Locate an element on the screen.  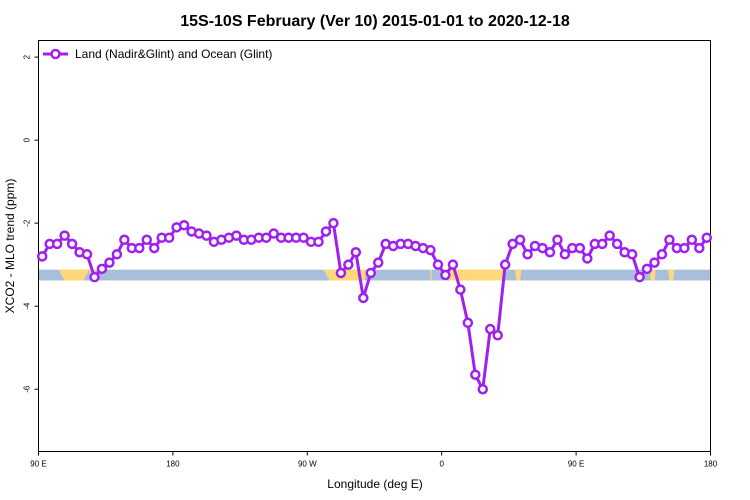
x-tick-label: 0 is located at coordinates (441, 464).